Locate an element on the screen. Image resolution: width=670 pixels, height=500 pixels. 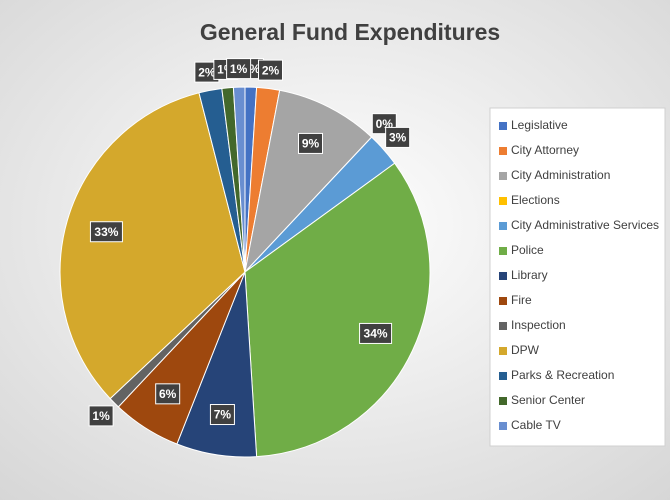
legend-label: Police is located at coordinates (527, 250).